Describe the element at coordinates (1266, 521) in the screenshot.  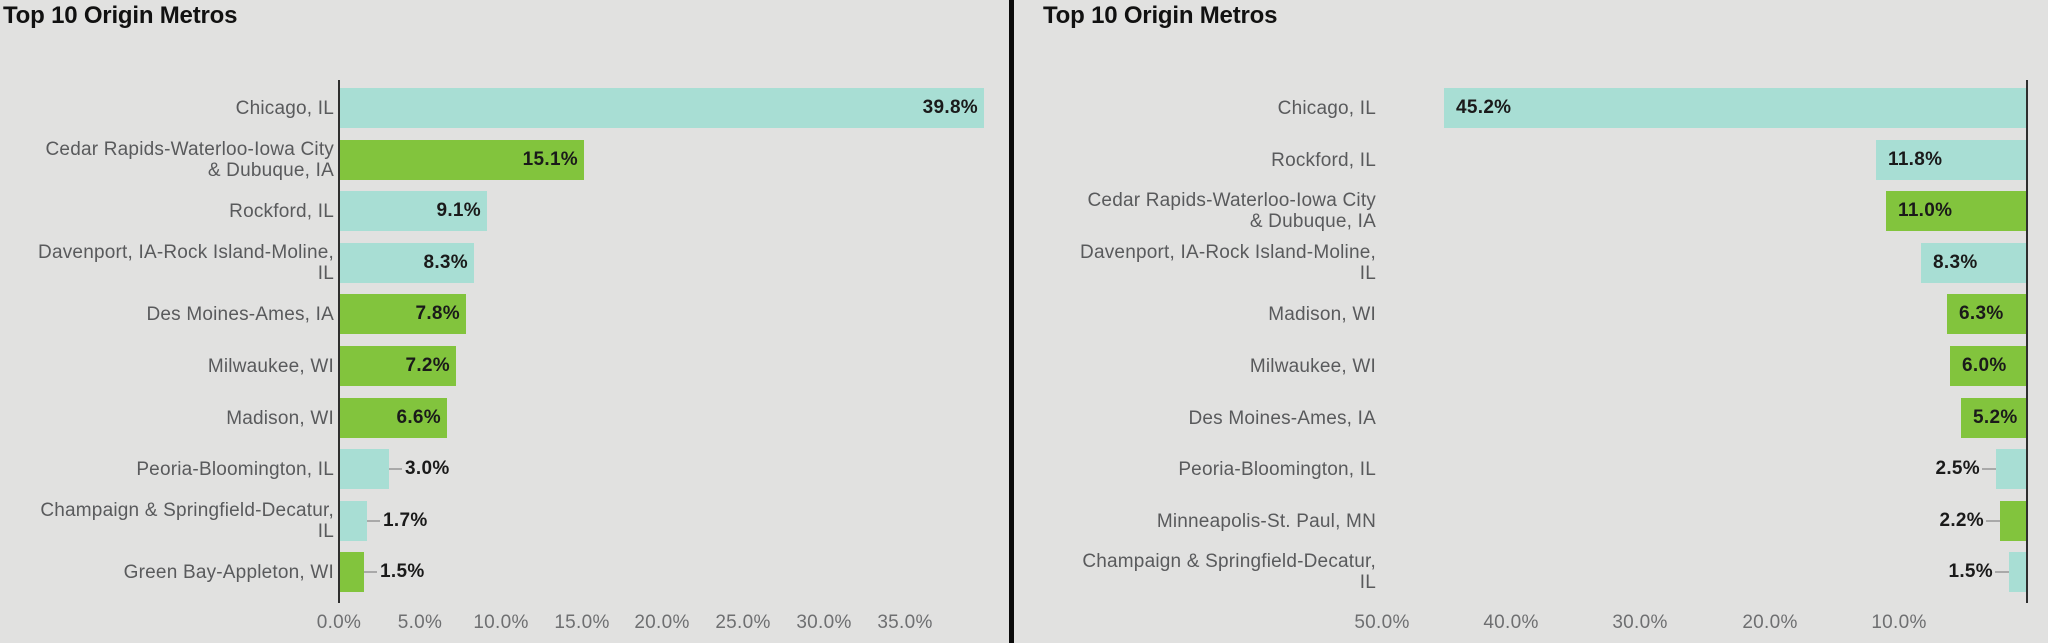
I see `category-label-line: Minneapolis-St. Paul, MN` at that location.